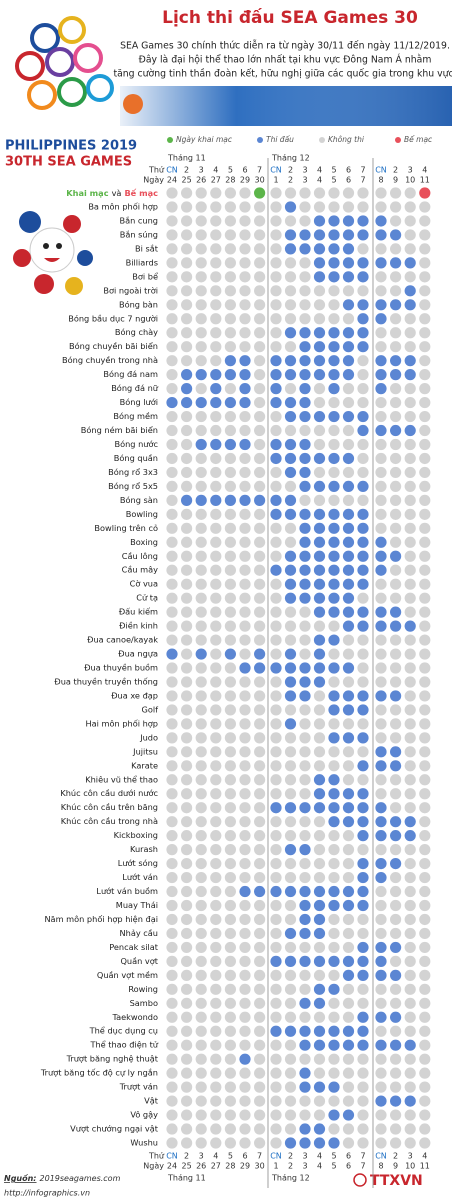 Image resolution: width=452 pixels, height=1200 pixels. What do you see at coordinates (144, 584) in the screenshot?
I see `sport-name: Cờ vua` at bounding box center [144, 584].